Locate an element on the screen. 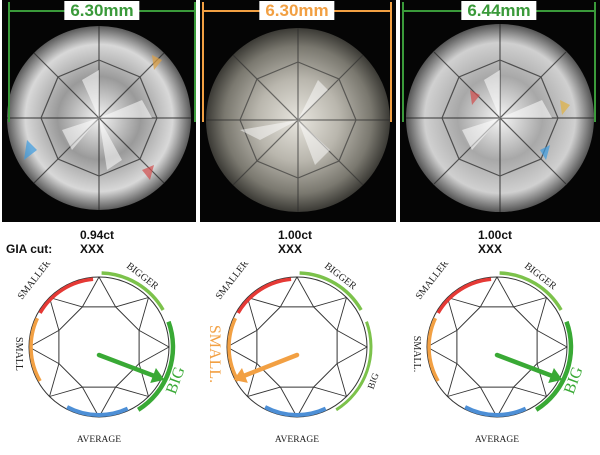 The image size is (600, 455). diamond-info-2: 1.00ct XXX is located at coordinates (295, 242).